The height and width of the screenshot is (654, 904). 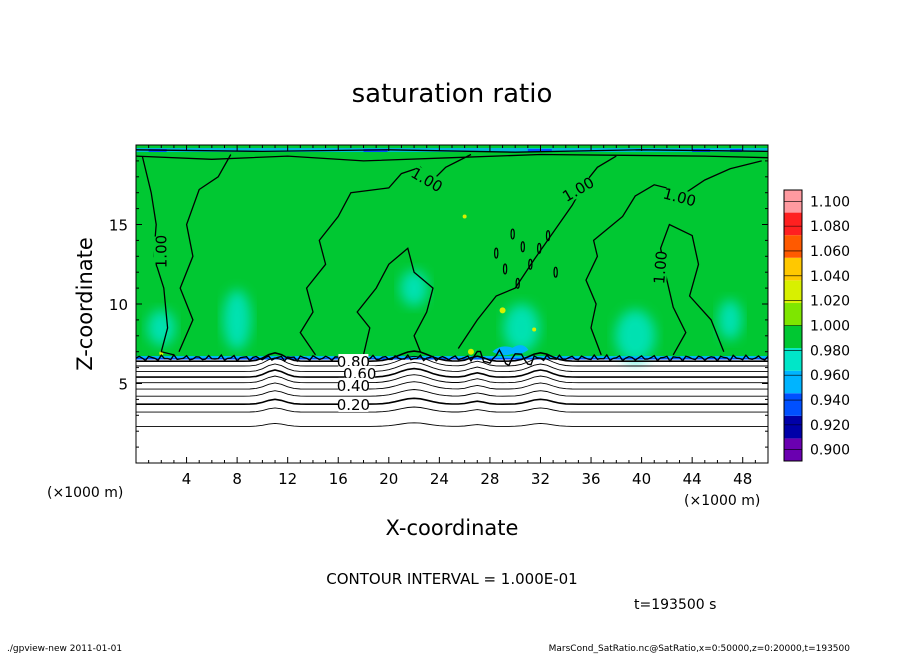 I want to click on colorbar-label: 0.940, so click(x=830, y=401).